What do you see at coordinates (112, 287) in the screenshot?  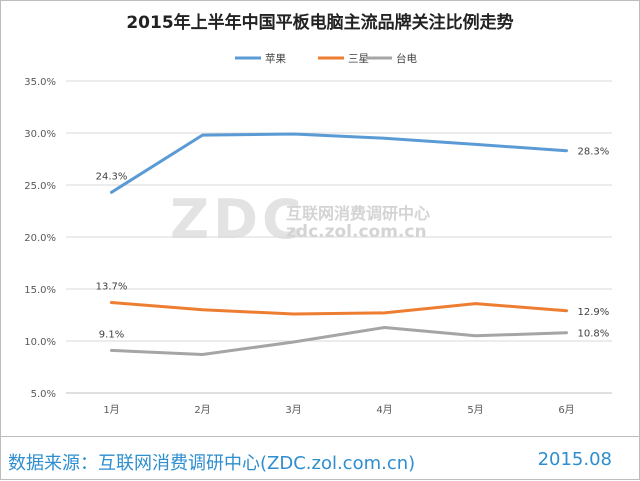 I see `data-label: 13.7%` at bounding box center [112, 287].